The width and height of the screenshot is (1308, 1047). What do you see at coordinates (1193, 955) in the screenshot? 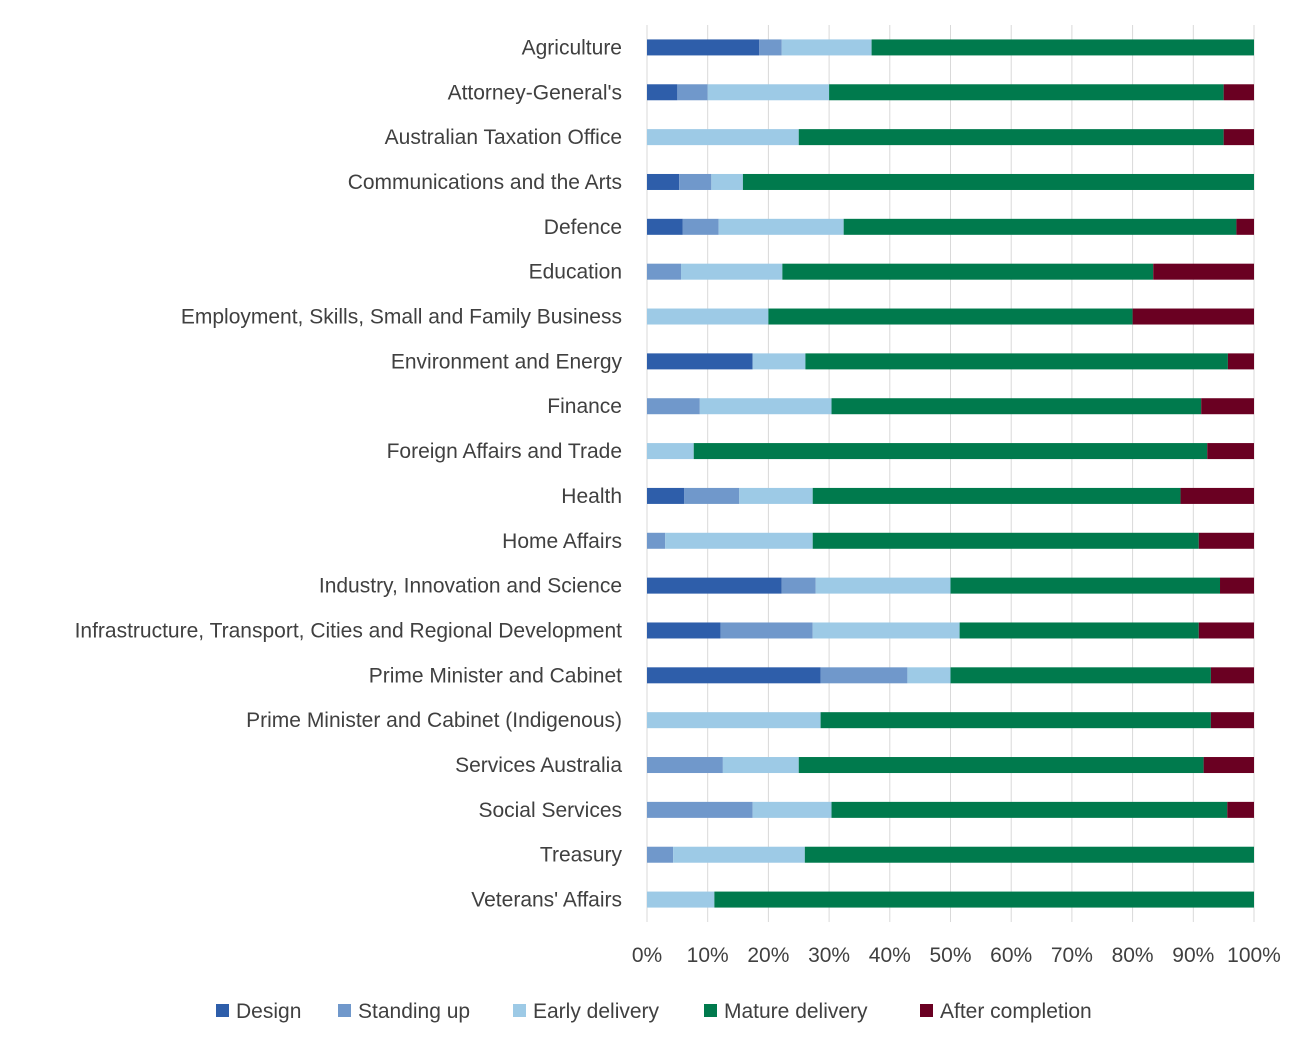
I see `x-tick-label: 90%` at bounding box center [1193, 955].